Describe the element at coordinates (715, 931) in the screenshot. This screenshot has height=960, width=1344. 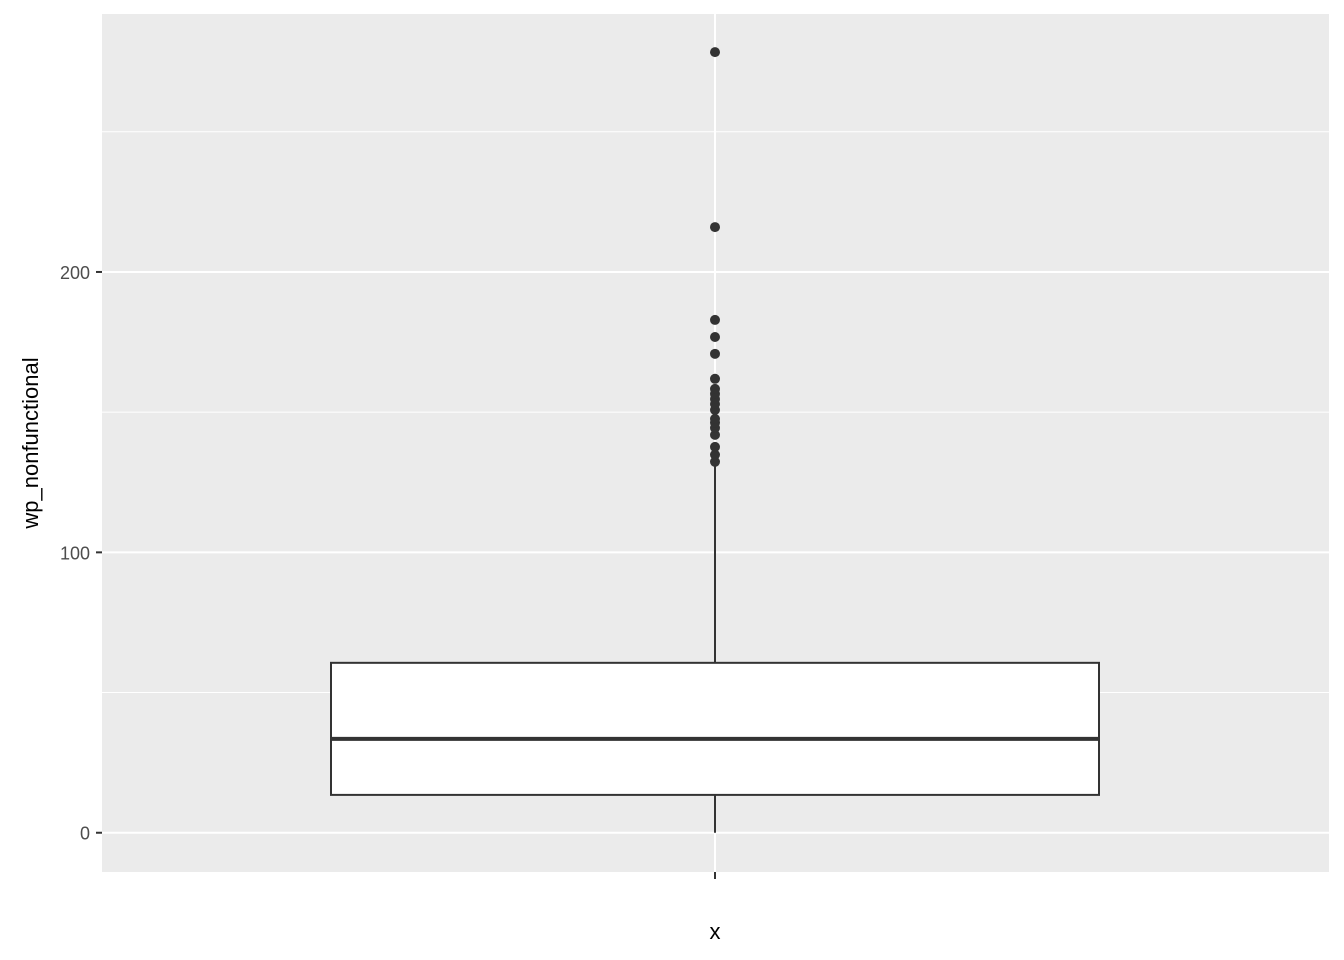
I see `x-axis-title: x` at that location.